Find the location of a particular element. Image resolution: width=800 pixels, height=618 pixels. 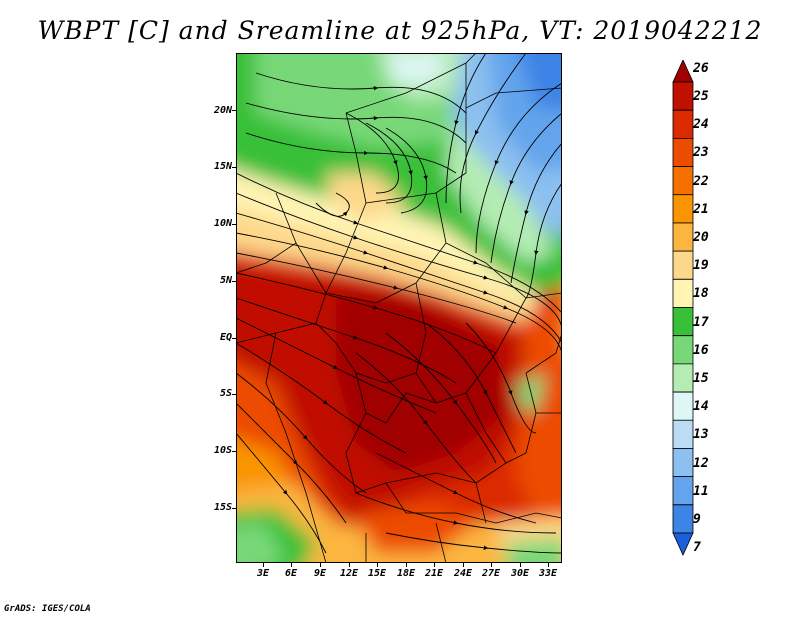

lat-label-5n: 5N is located at coordinates (225, 280).